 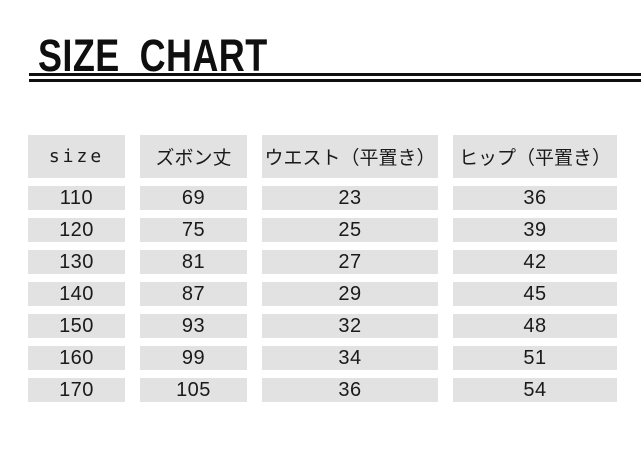 What do you see at coordinates (76, 230) in the screenshot?
I see `table-cell: 120` at bounding box center [76, 230].